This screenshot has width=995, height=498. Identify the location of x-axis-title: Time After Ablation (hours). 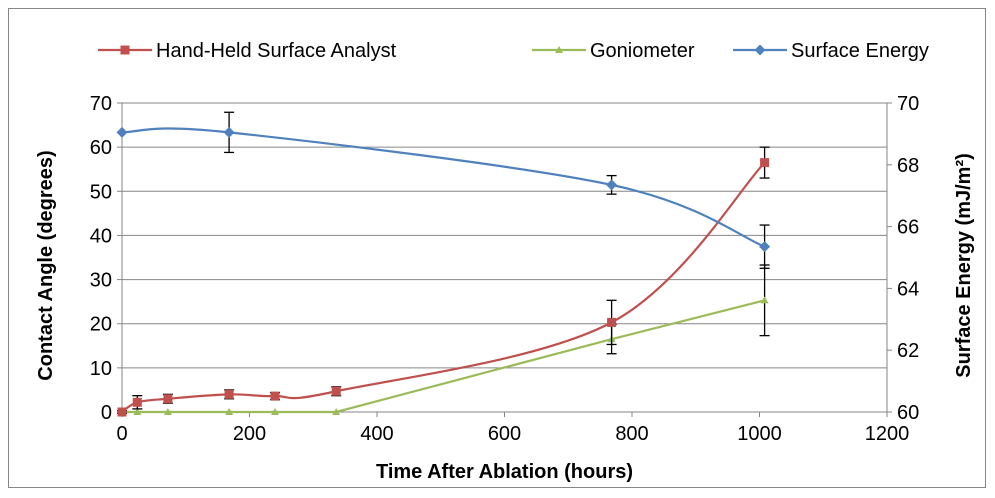
(504, 472).